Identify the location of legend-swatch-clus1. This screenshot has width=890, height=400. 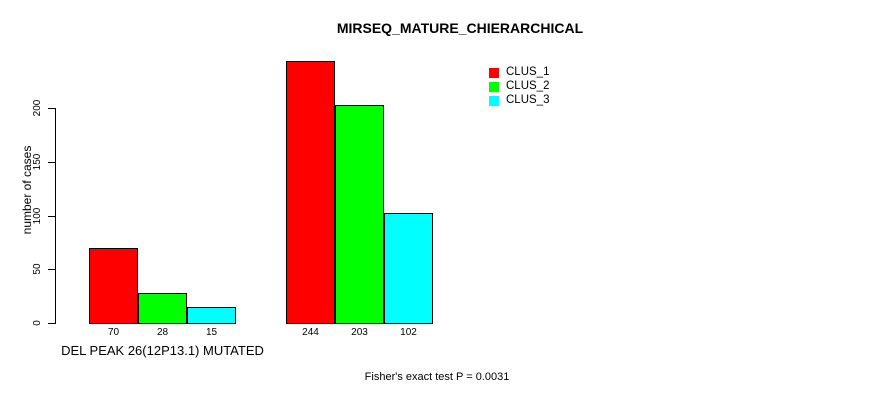
(494, 73).